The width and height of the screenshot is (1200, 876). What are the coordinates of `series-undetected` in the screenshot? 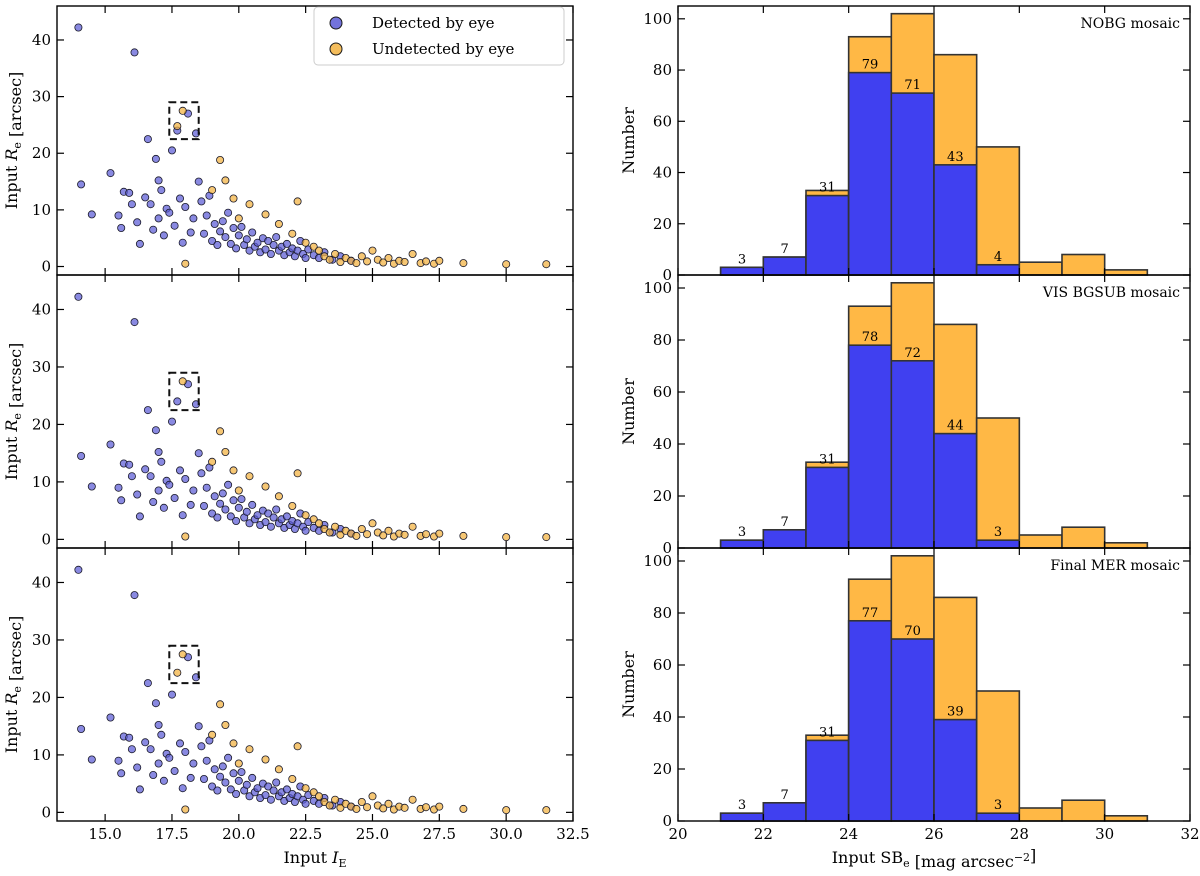 It's located at (362, 732).